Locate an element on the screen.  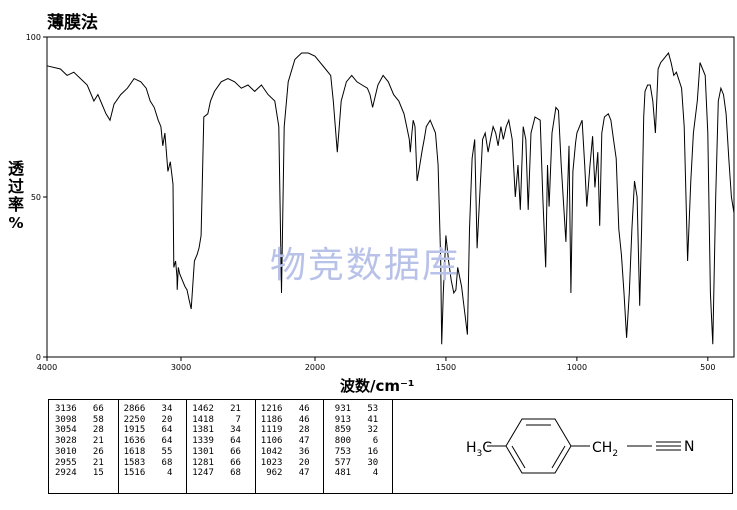
peak-row: 1339 64 is located at coordinates (216, 441).